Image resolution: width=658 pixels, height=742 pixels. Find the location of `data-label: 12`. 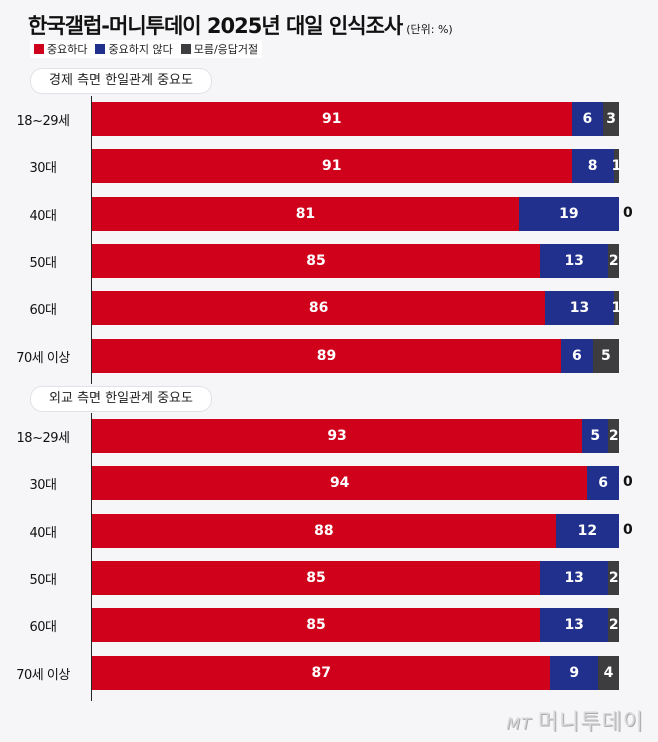

data-label: 12 is located at coordinates (587, 530).